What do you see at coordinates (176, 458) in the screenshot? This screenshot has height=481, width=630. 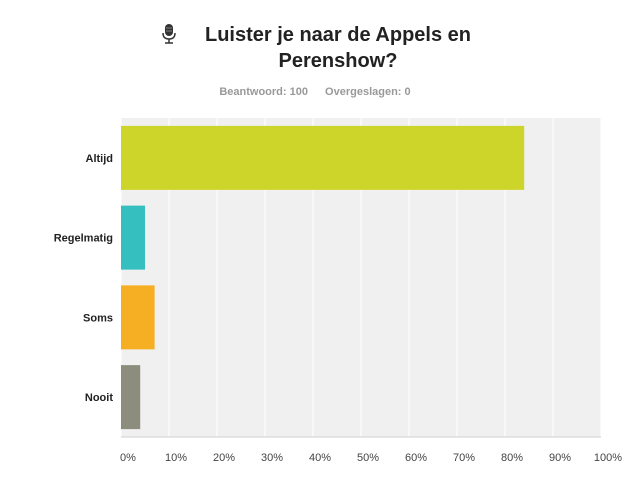 I see `x-tick-label: 10%` at bounding box center [176, 458].